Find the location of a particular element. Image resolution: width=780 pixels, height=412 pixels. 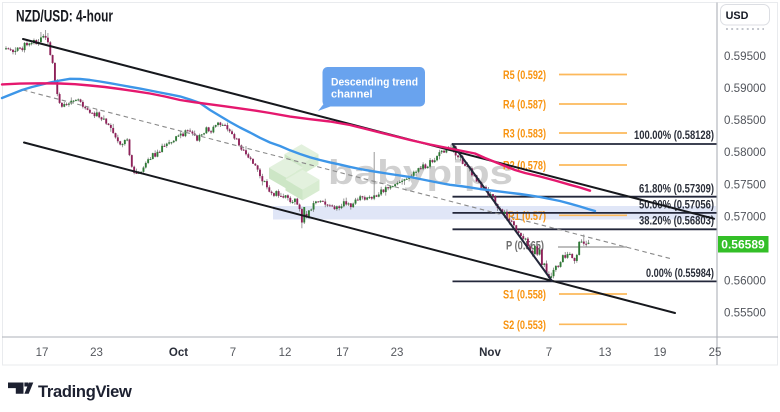

svg-text: 0.56000 is located at coordinates (745, 281).